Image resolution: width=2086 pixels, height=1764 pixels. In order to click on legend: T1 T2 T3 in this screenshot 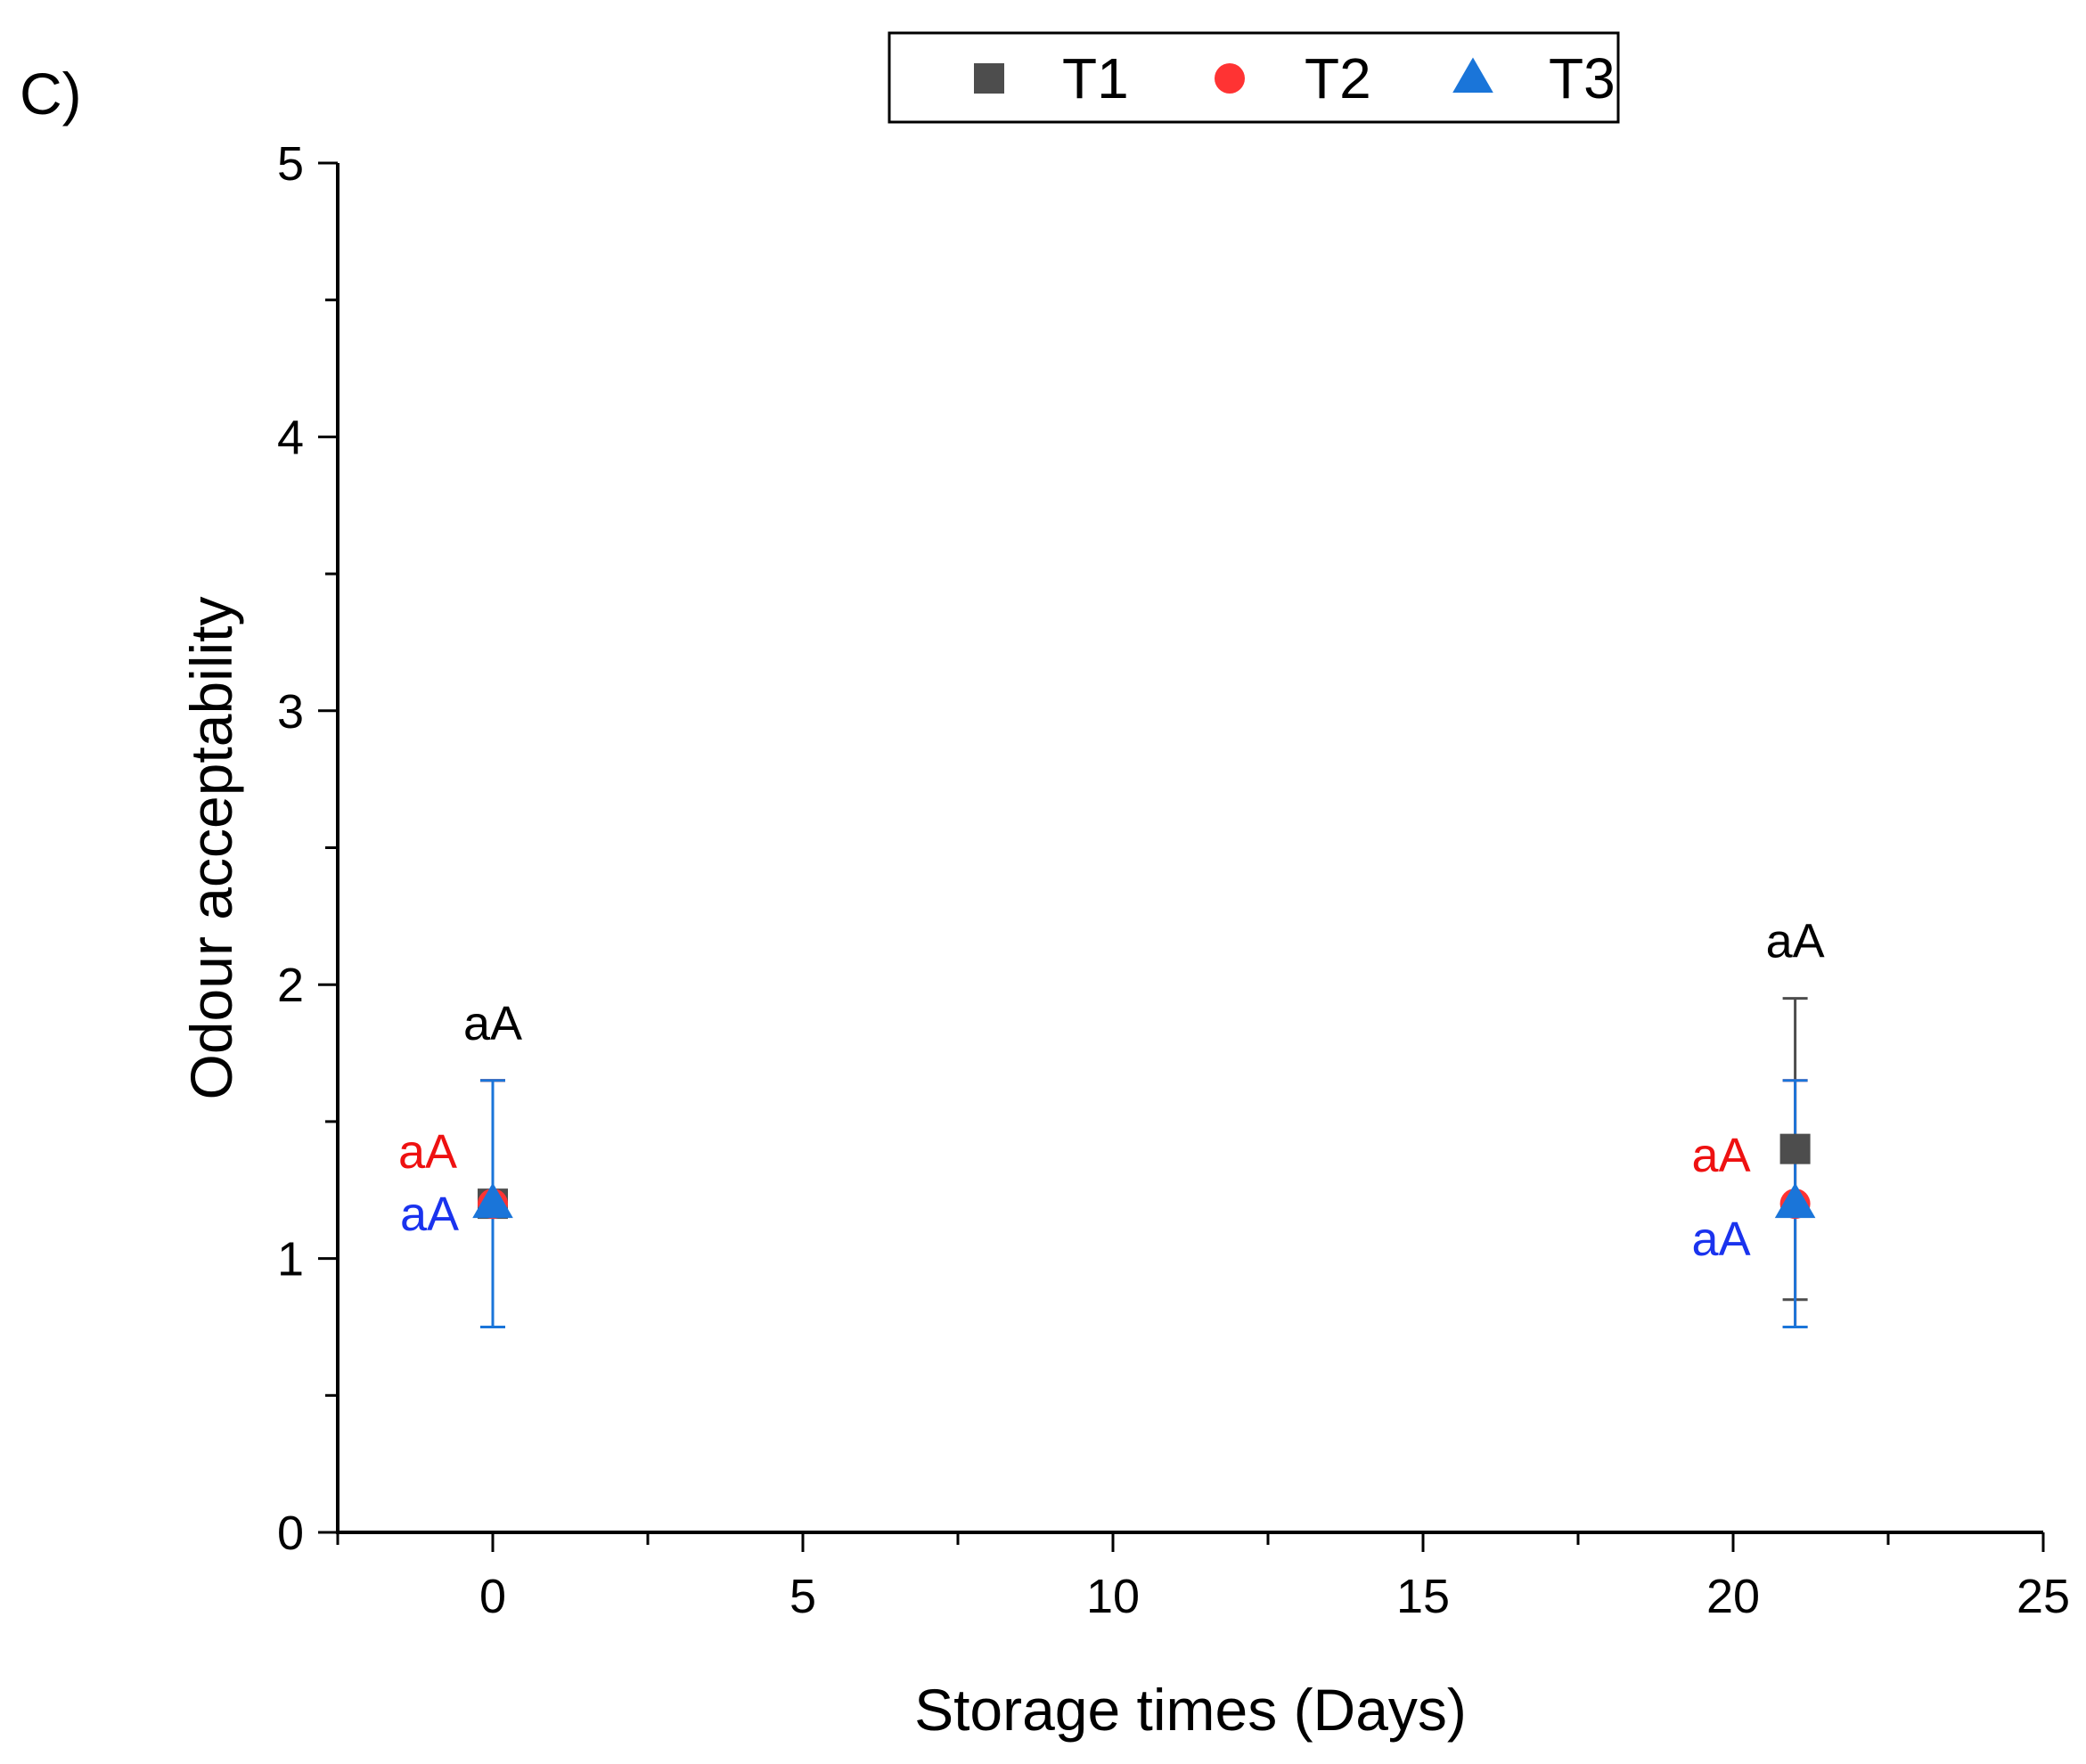, I will do `click(1254, 77)`.